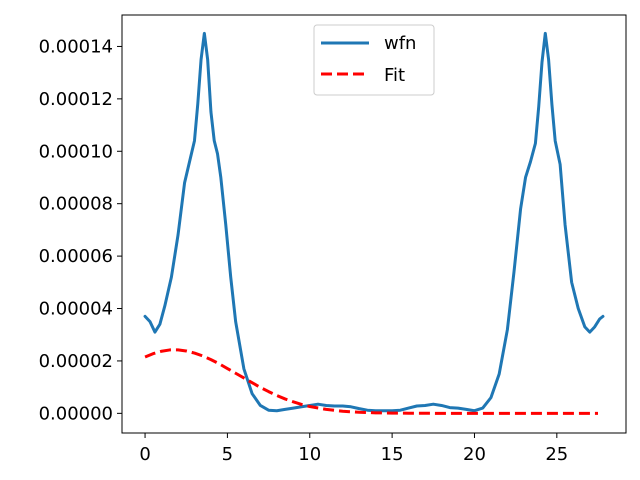 The width and height of the screenshot is (640, 480). What do you see at coordinates (76, 413) in the screenshot?
I see `y-tick-label: 0.00000` at bounding box center [76, 413].